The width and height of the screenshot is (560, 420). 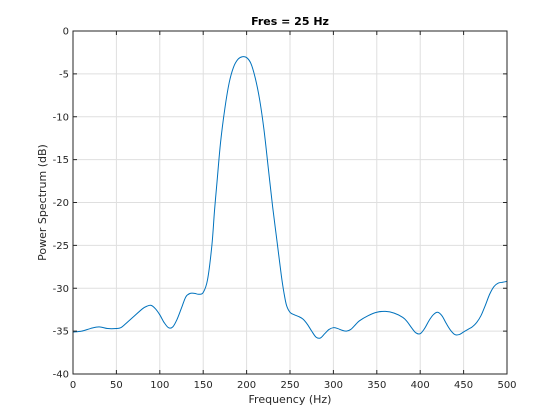 What do you see at coordinates (159, 385) in the screenshot?
I see `x-tick-label: 100` at bounding box center [159, 385].